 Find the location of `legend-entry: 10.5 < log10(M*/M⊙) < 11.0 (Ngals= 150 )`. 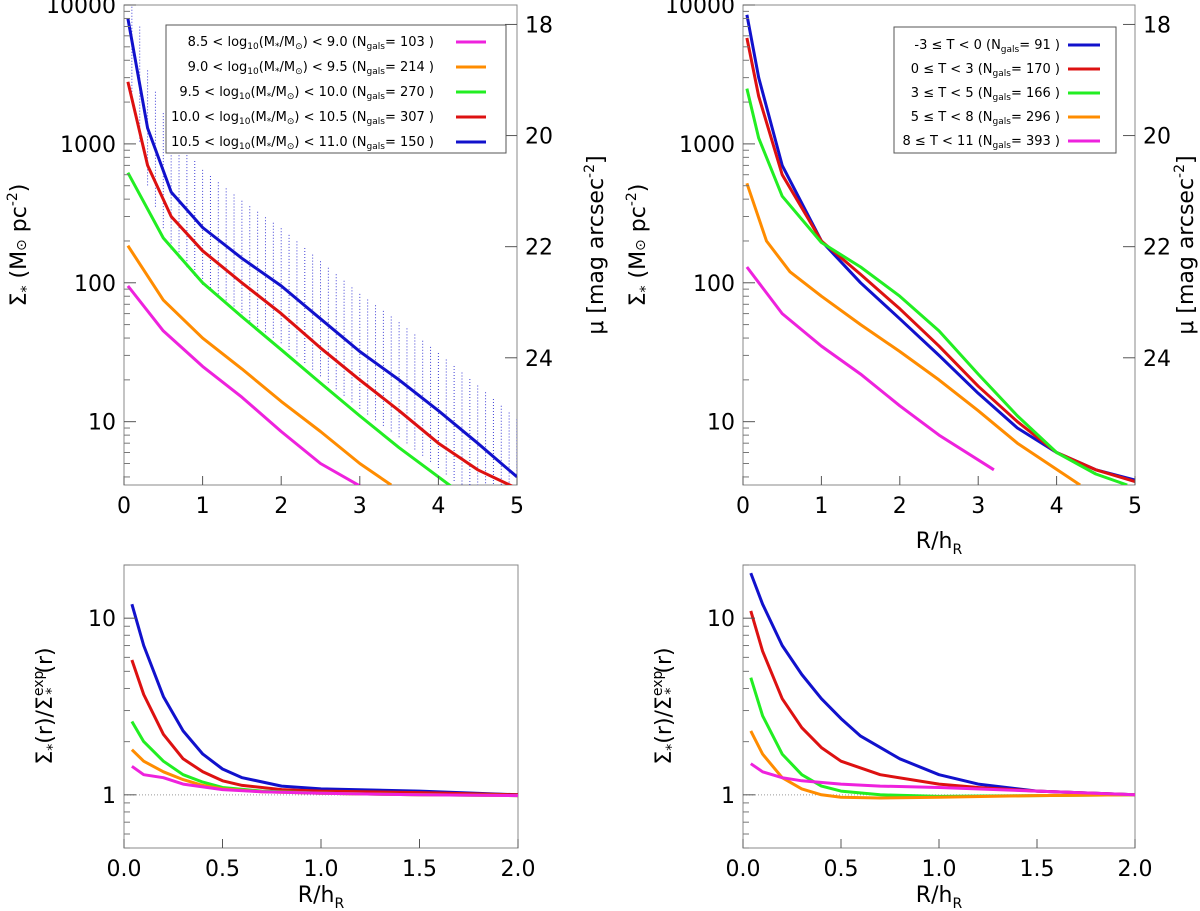

legend-entry: 10.5 < log10(M*/M⊙) < 11.0 (Ngals= 150 ) is located at coordinates (328, 143).